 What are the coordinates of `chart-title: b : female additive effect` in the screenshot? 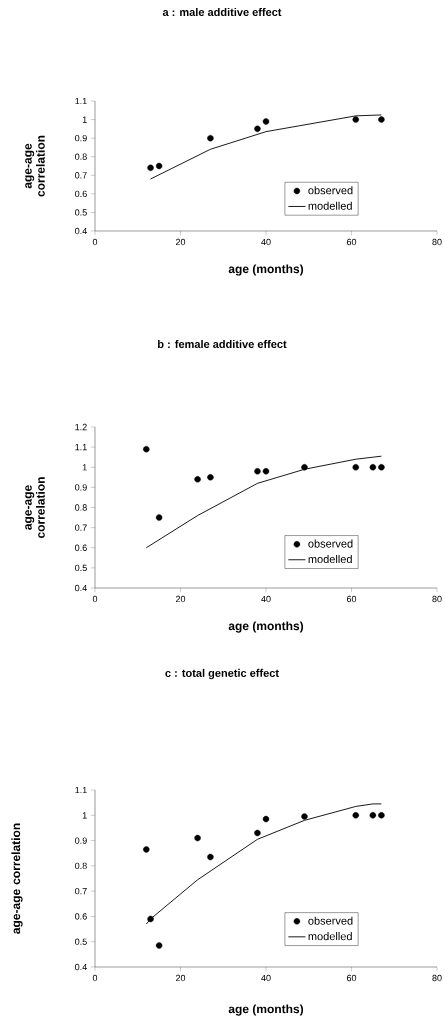 It's located at (222, 344).